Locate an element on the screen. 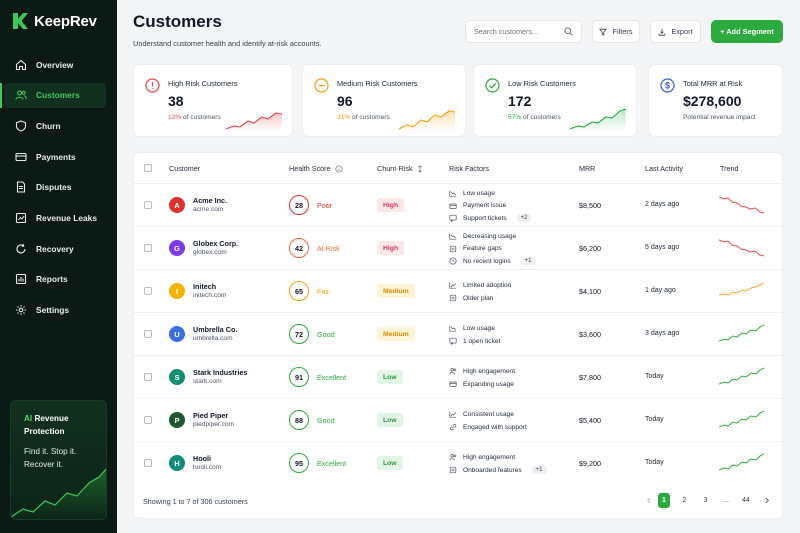 Image resolution: width=800 pixels, height=533 pixels. risk-factor-label: Feature gaps is located at coordinates (482, 248).